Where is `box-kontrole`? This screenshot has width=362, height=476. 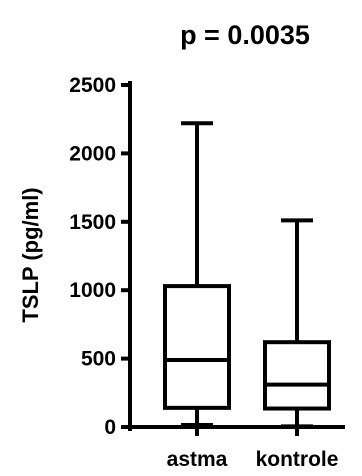
box-kontrole is located at coordinates (297, 375).